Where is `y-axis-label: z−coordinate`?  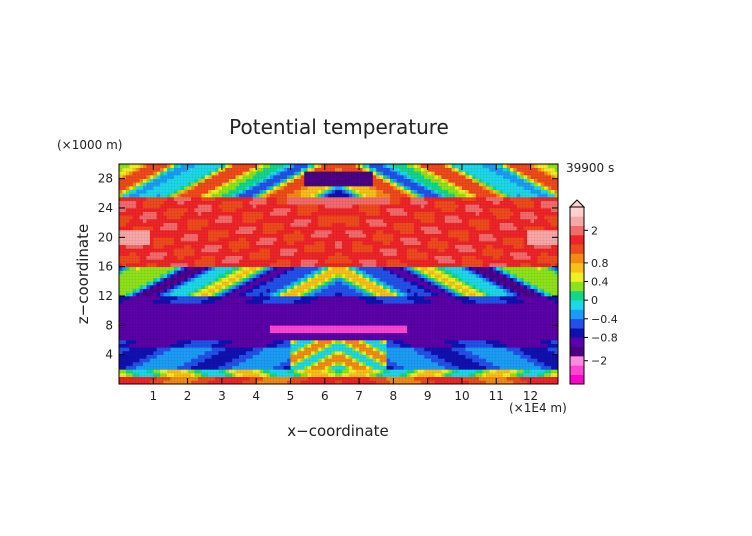 y-axis-label: z−coordinate is located at coordinates (83, 274).